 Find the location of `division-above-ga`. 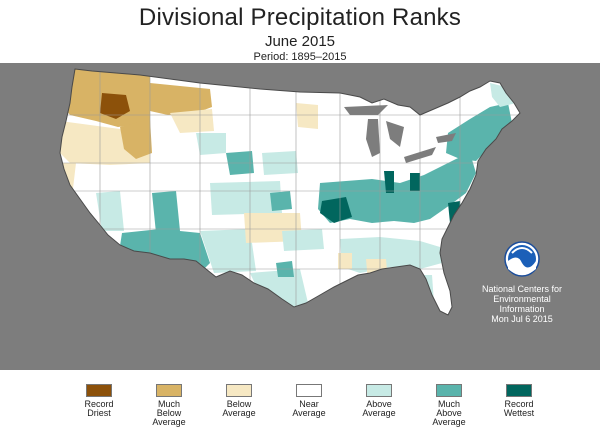

division-above-ga is located at coordinates (422, 289).